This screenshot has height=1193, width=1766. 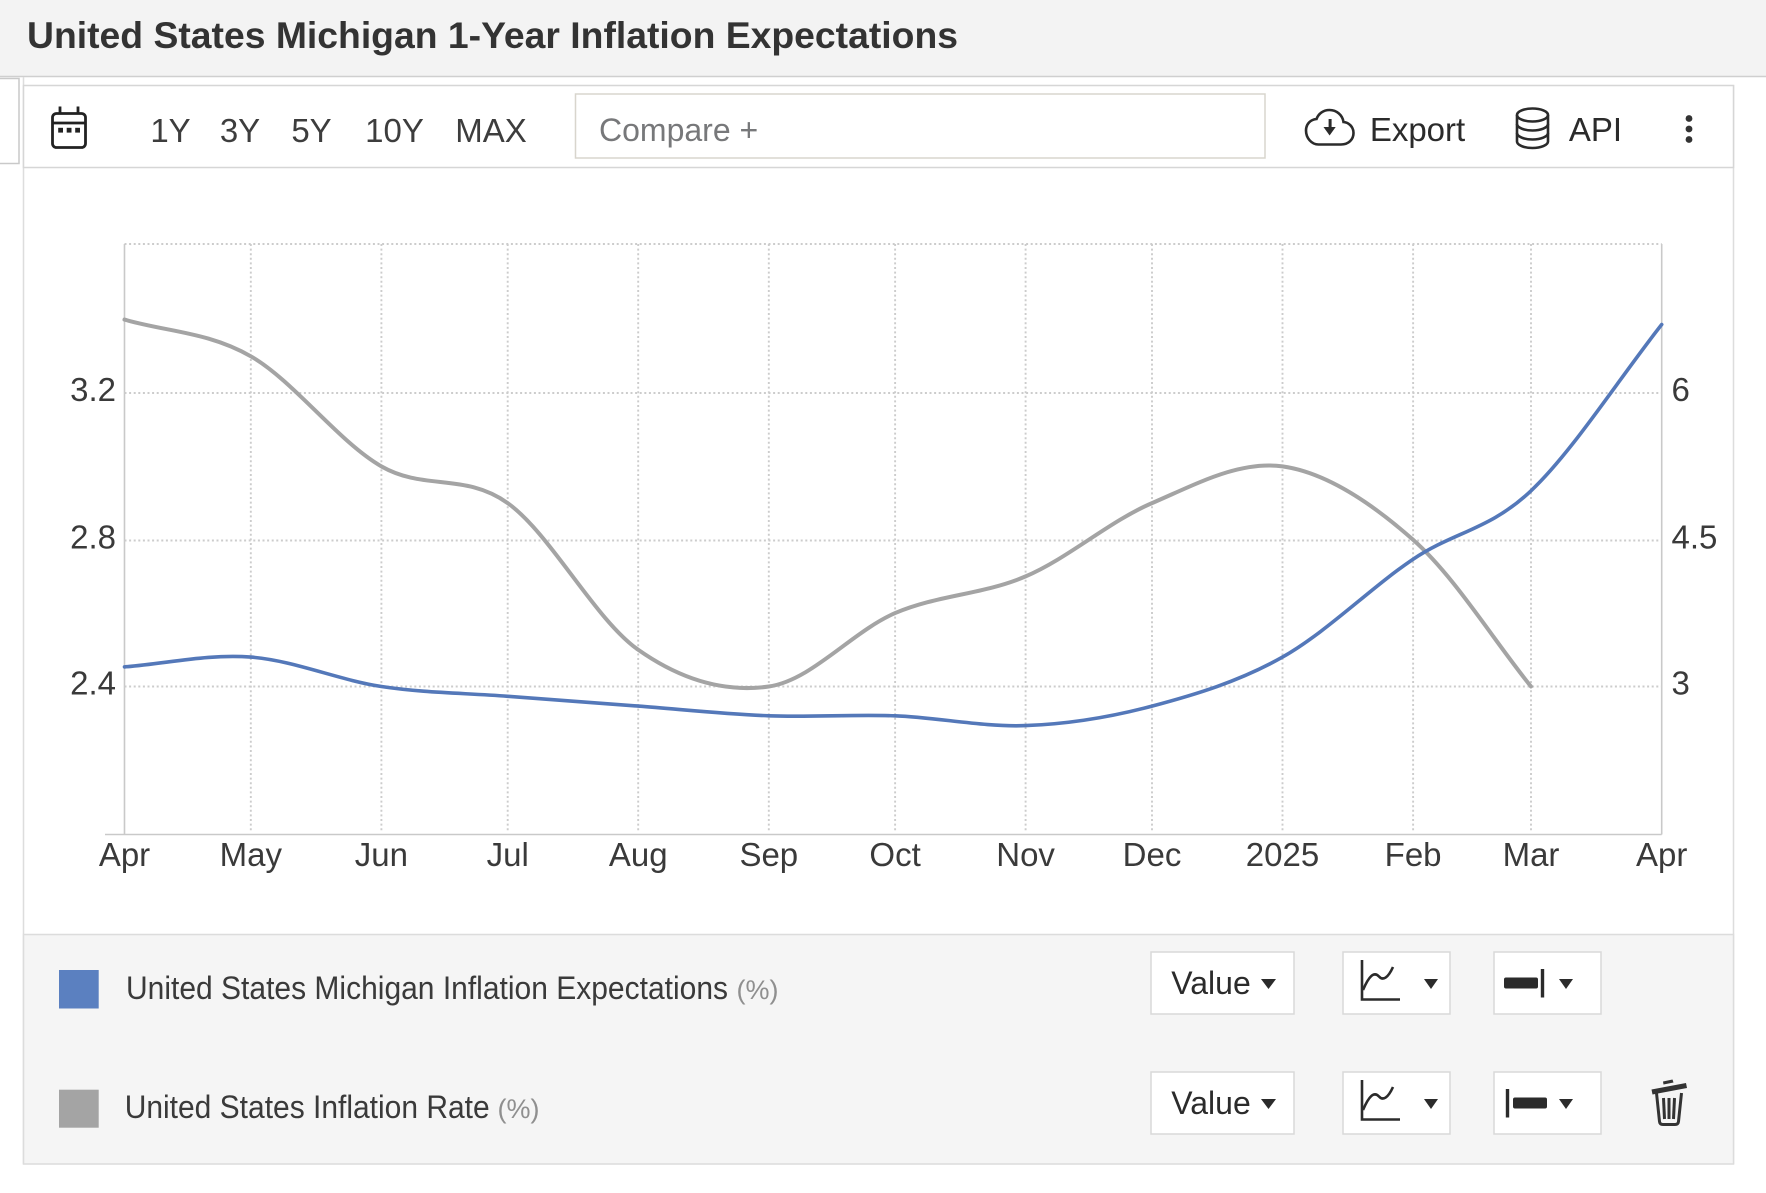 I want to click on svg-text: 6, so click(x=1681, y=389).